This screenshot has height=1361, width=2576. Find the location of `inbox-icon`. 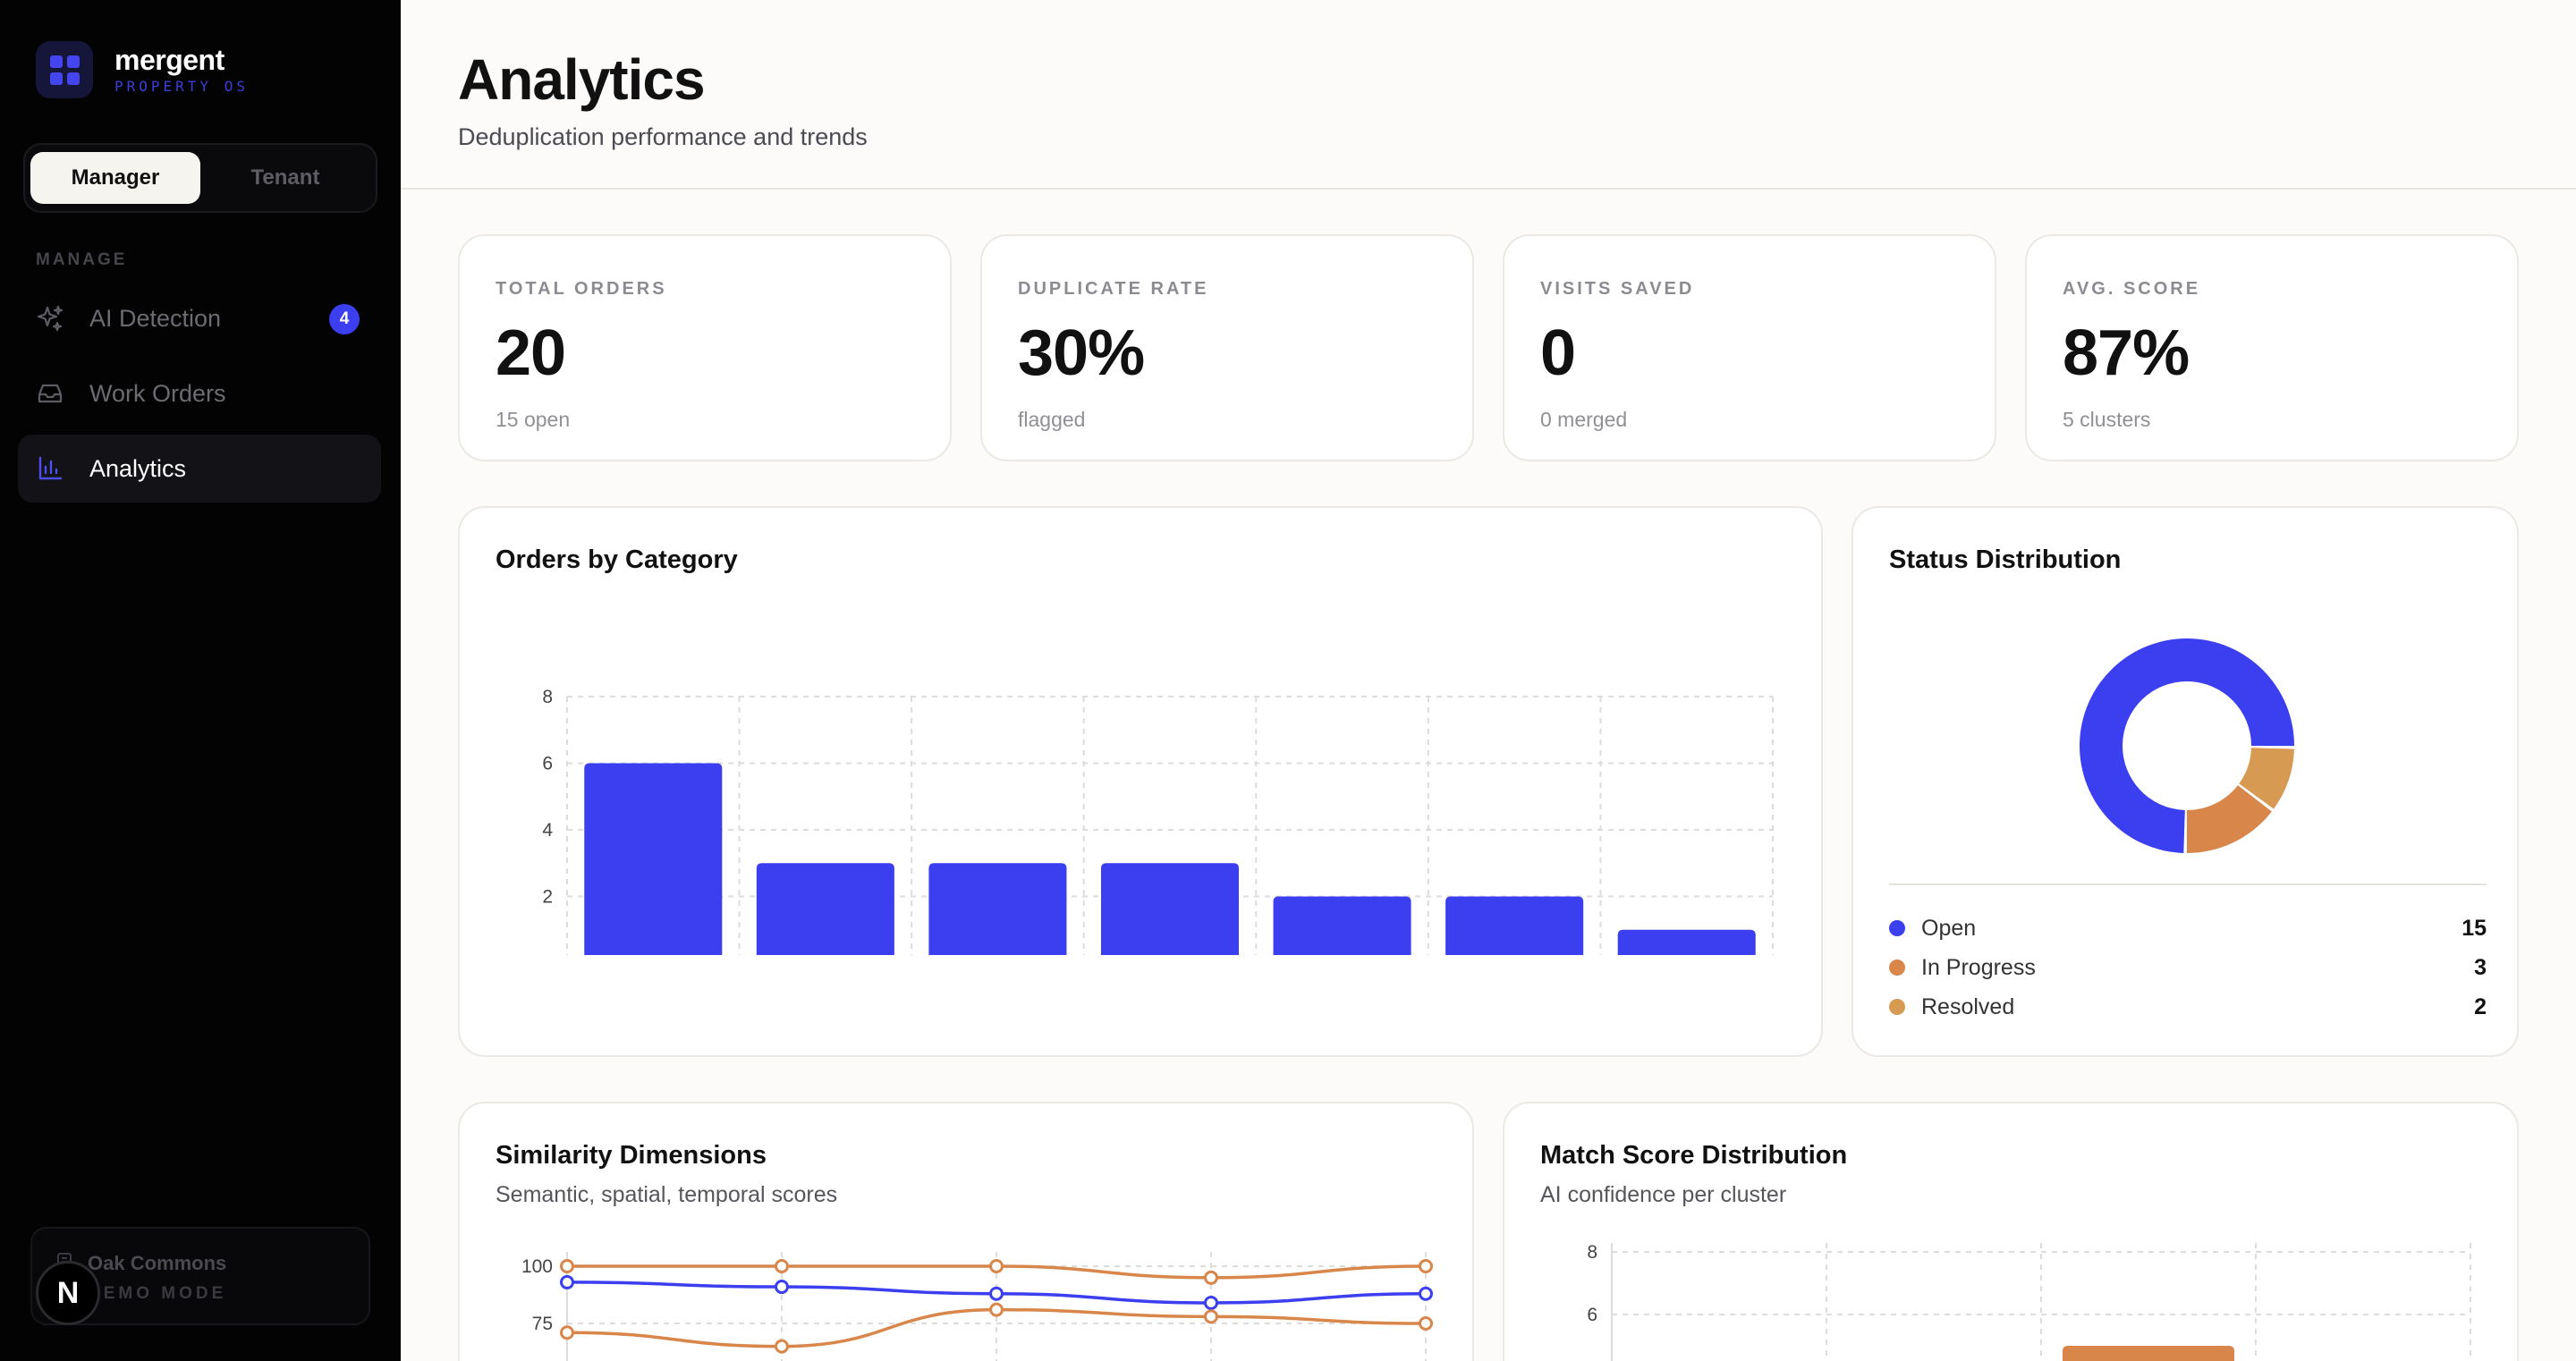

inbox-icon is located at coordinates (50, 393).